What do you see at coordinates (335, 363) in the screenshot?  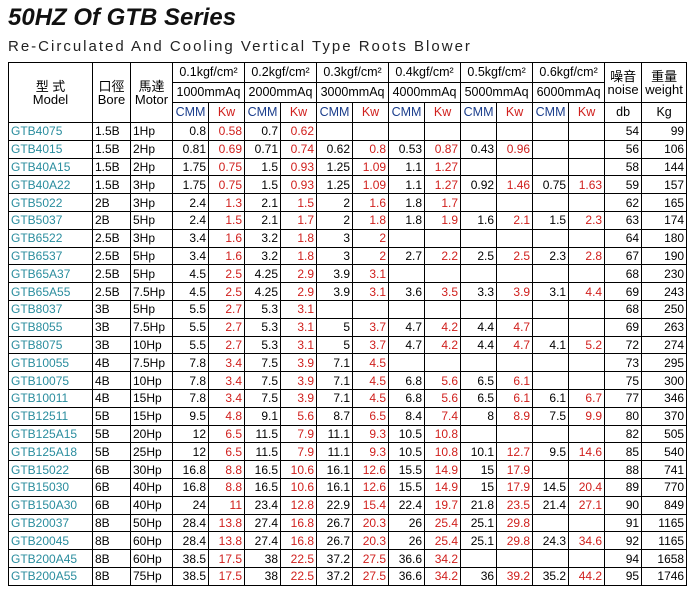 I see `cell: 7.1` at bounding box center [335, 363].